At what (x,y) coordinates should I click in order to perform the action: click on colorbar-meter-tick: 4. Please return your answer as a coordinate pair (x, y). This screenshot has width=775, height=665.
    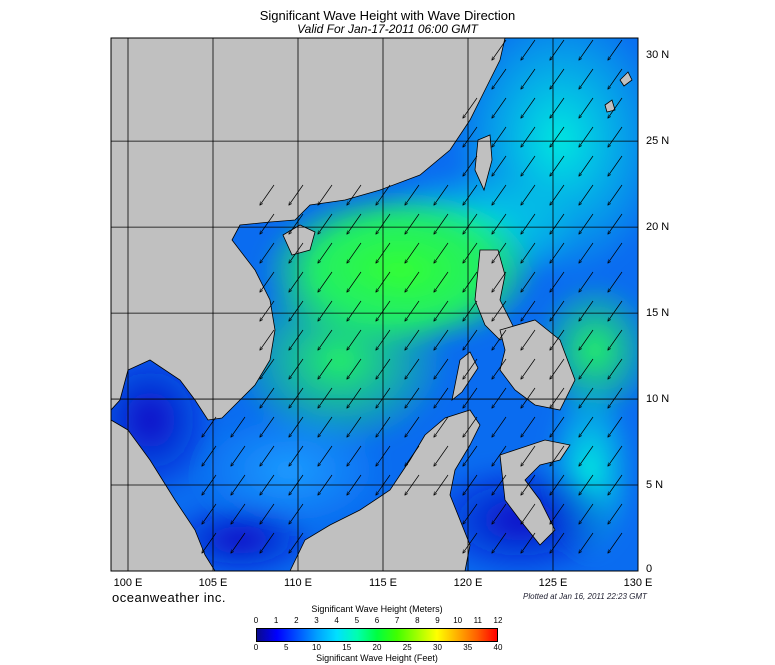
    Looking at the image, I should click on (336, 620).